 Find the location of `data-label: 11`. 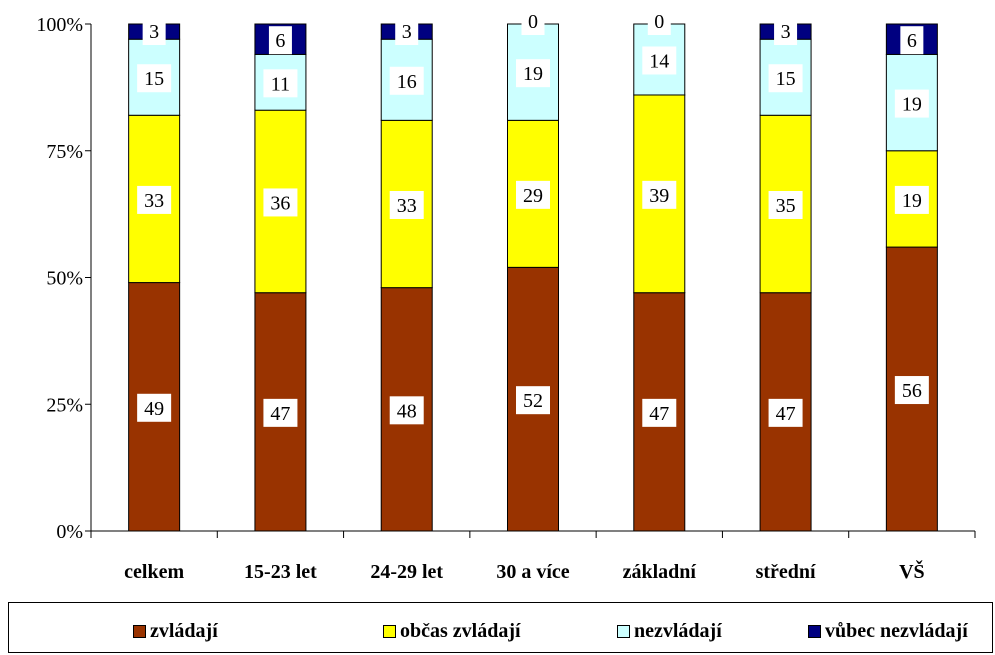

data-label: 11 is located at coordinates (280, 84).